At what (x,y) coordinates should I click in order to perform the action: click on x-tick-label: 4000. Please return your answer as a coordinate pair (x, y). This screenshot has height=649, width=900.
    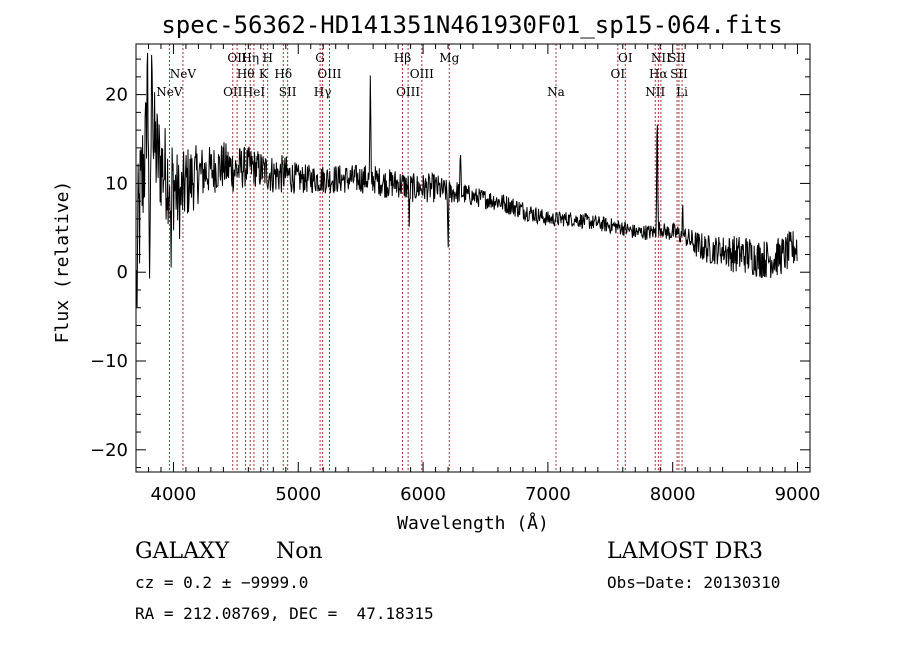
    Looking at the image, I should click on (174, 494).